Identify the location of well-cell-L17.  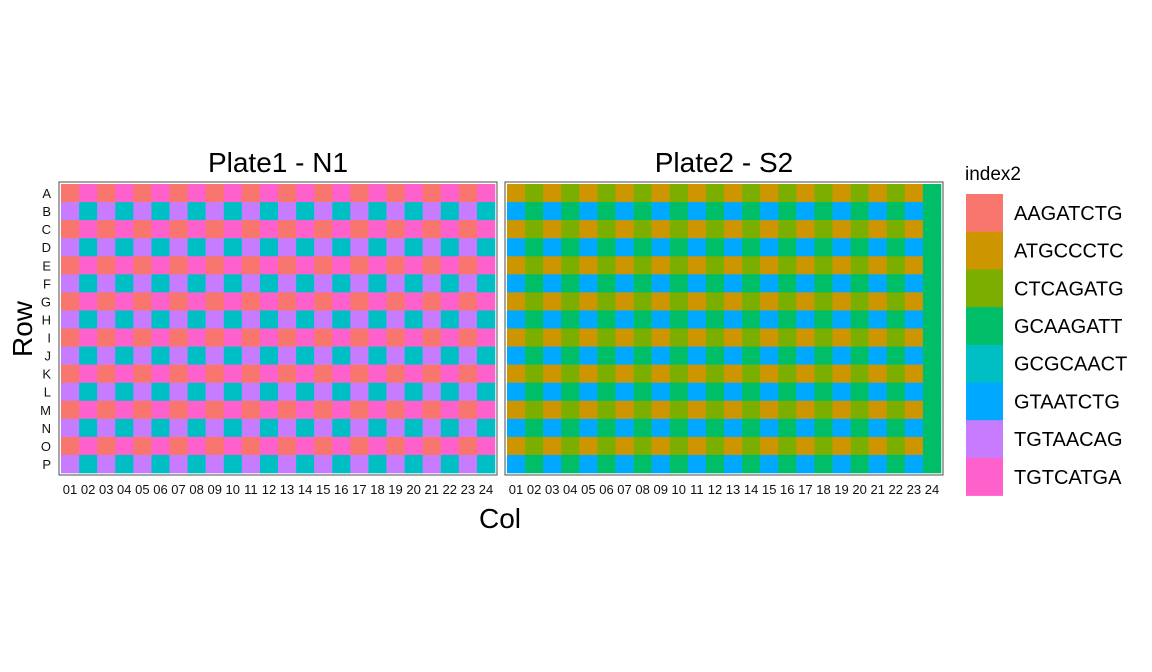
(805, 392).